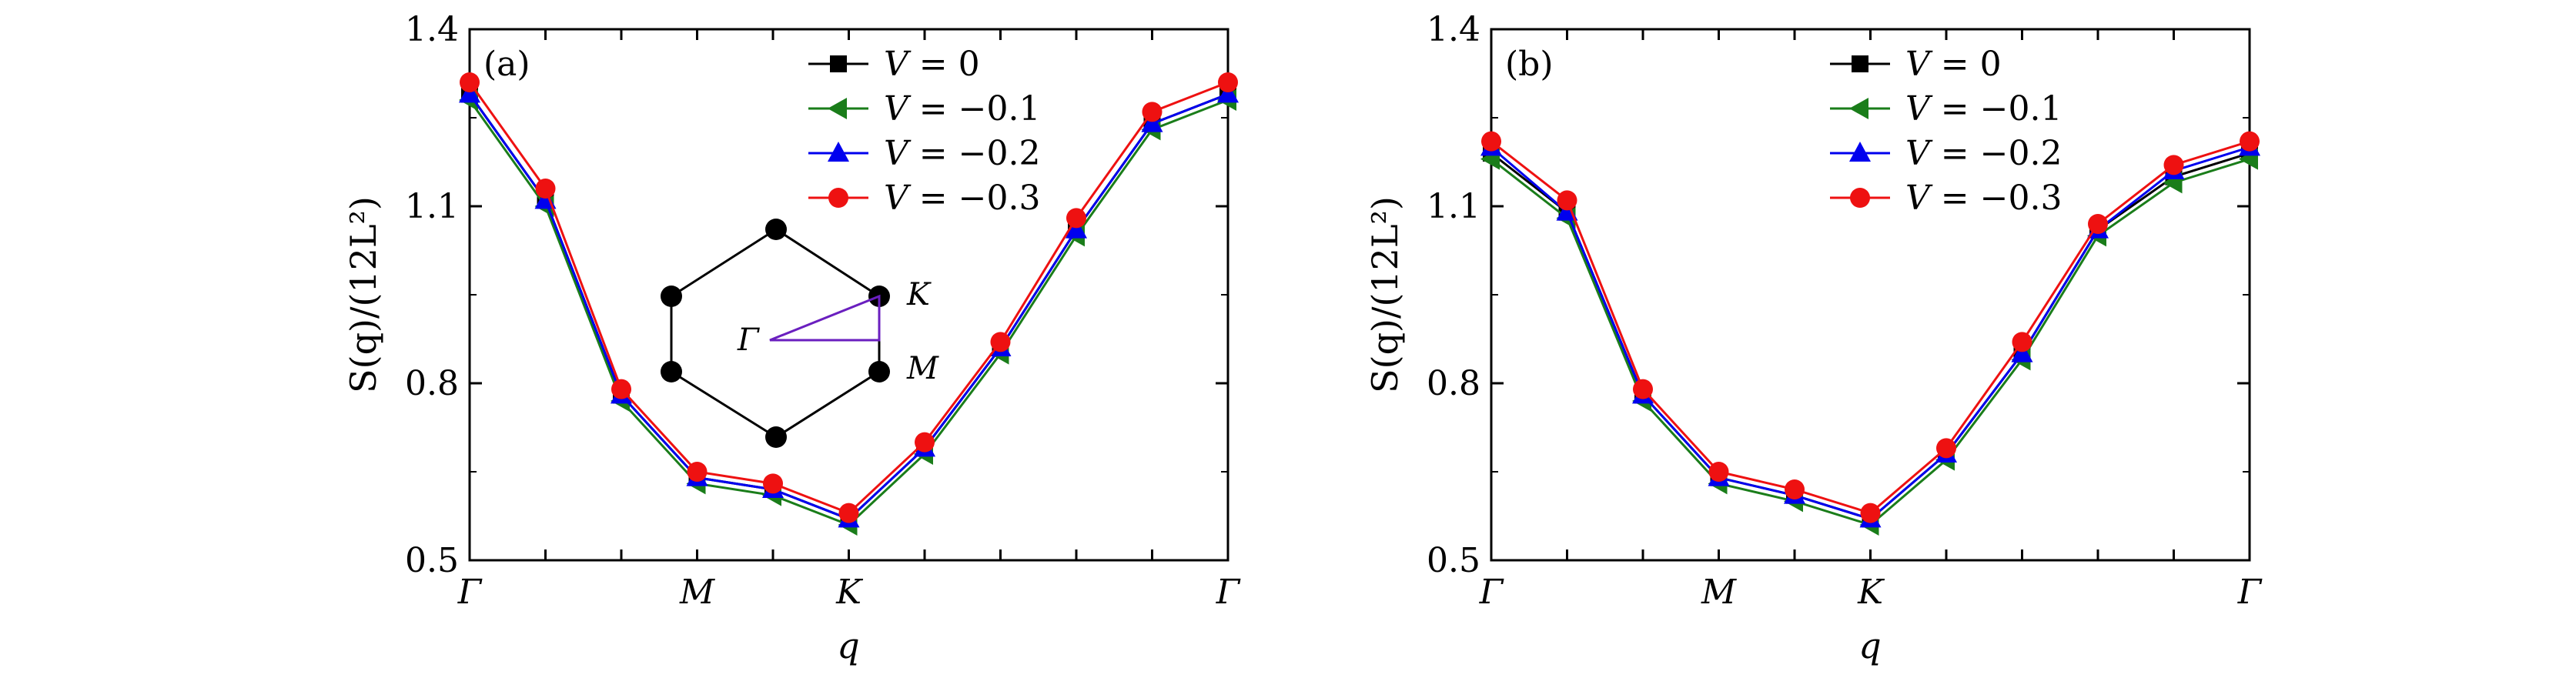  What do you see at coordinates (507, 64) in the screenshot?
I see `panel-label: (a)` at bounding box center [507, 64].